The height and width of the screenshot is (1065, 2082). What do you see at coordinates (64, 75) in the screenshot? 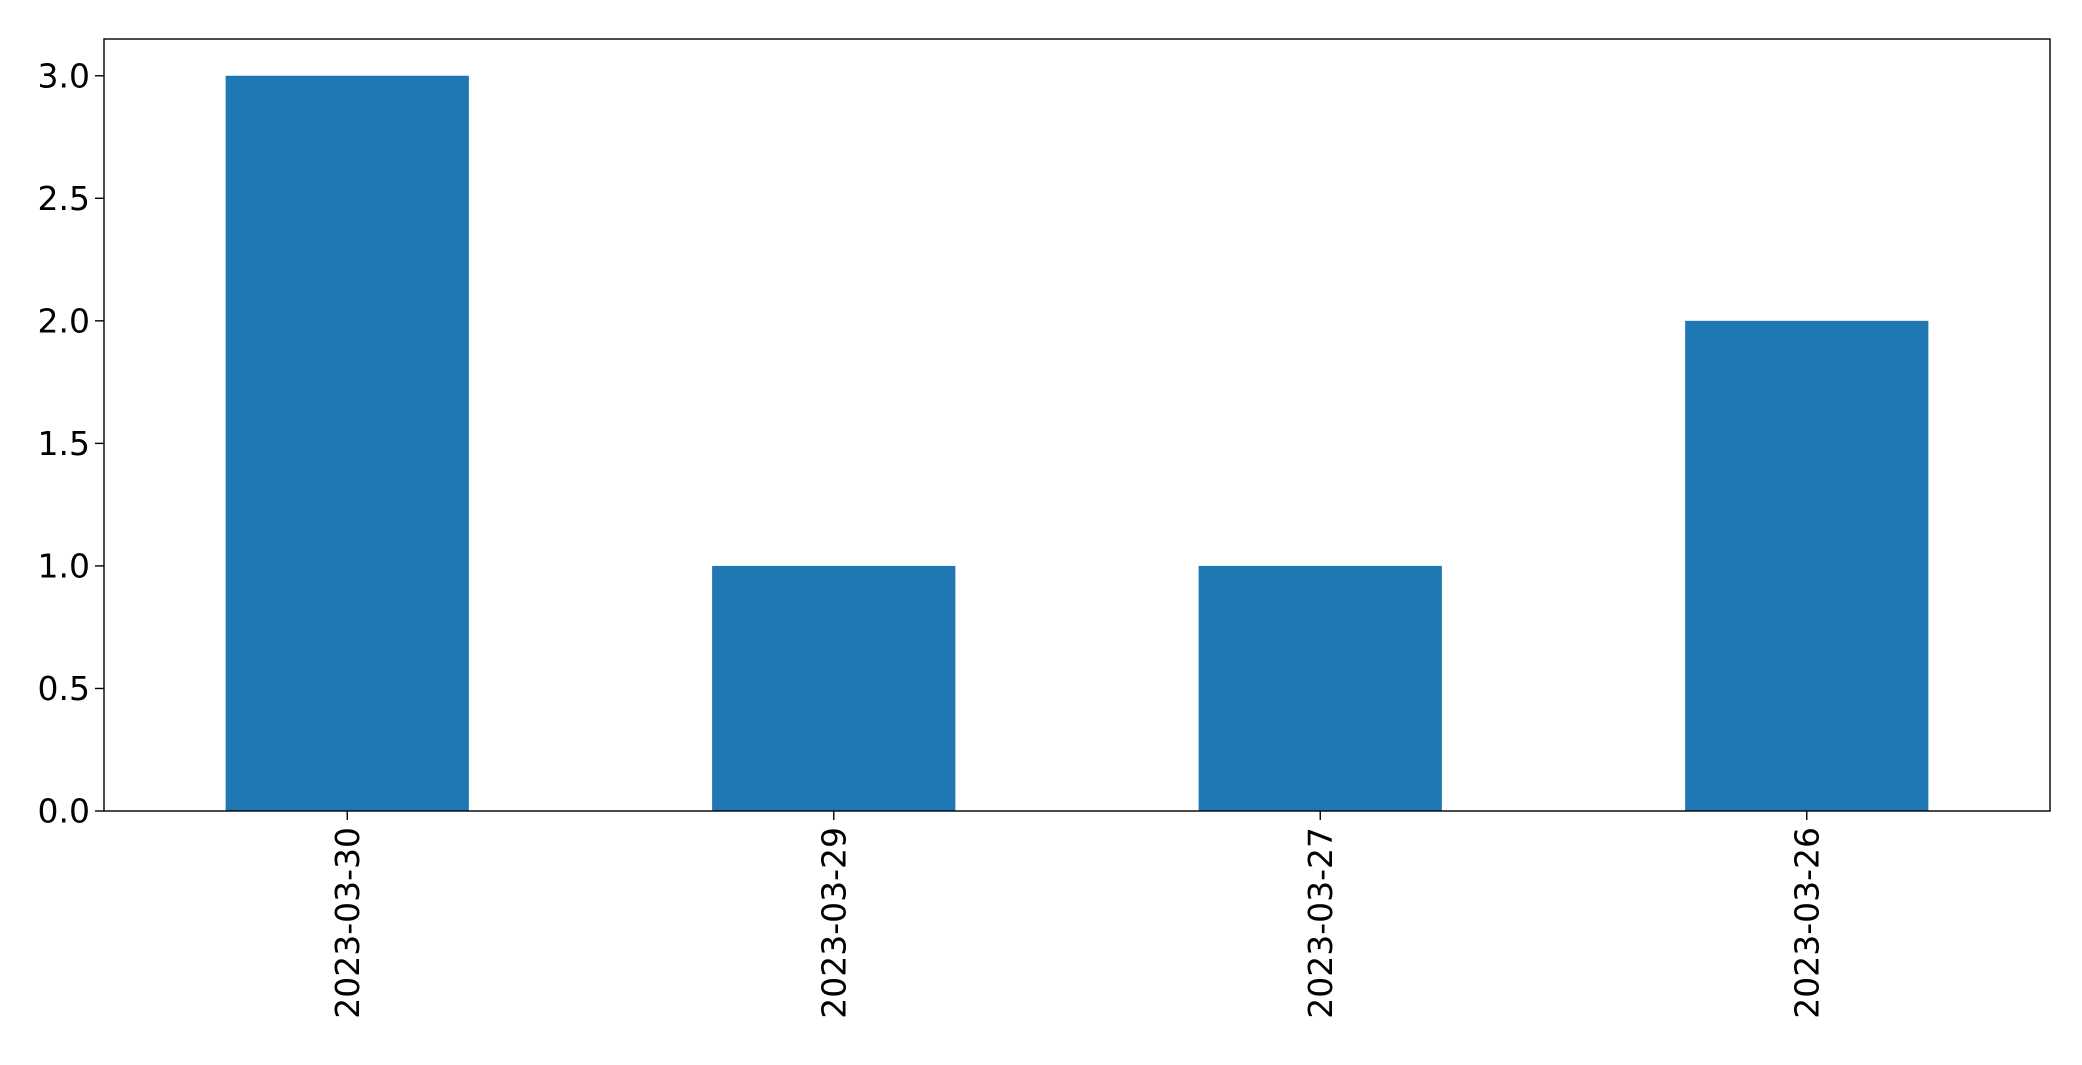
I see `y-tick-label: 3.0` at bounding box center [64, 75].